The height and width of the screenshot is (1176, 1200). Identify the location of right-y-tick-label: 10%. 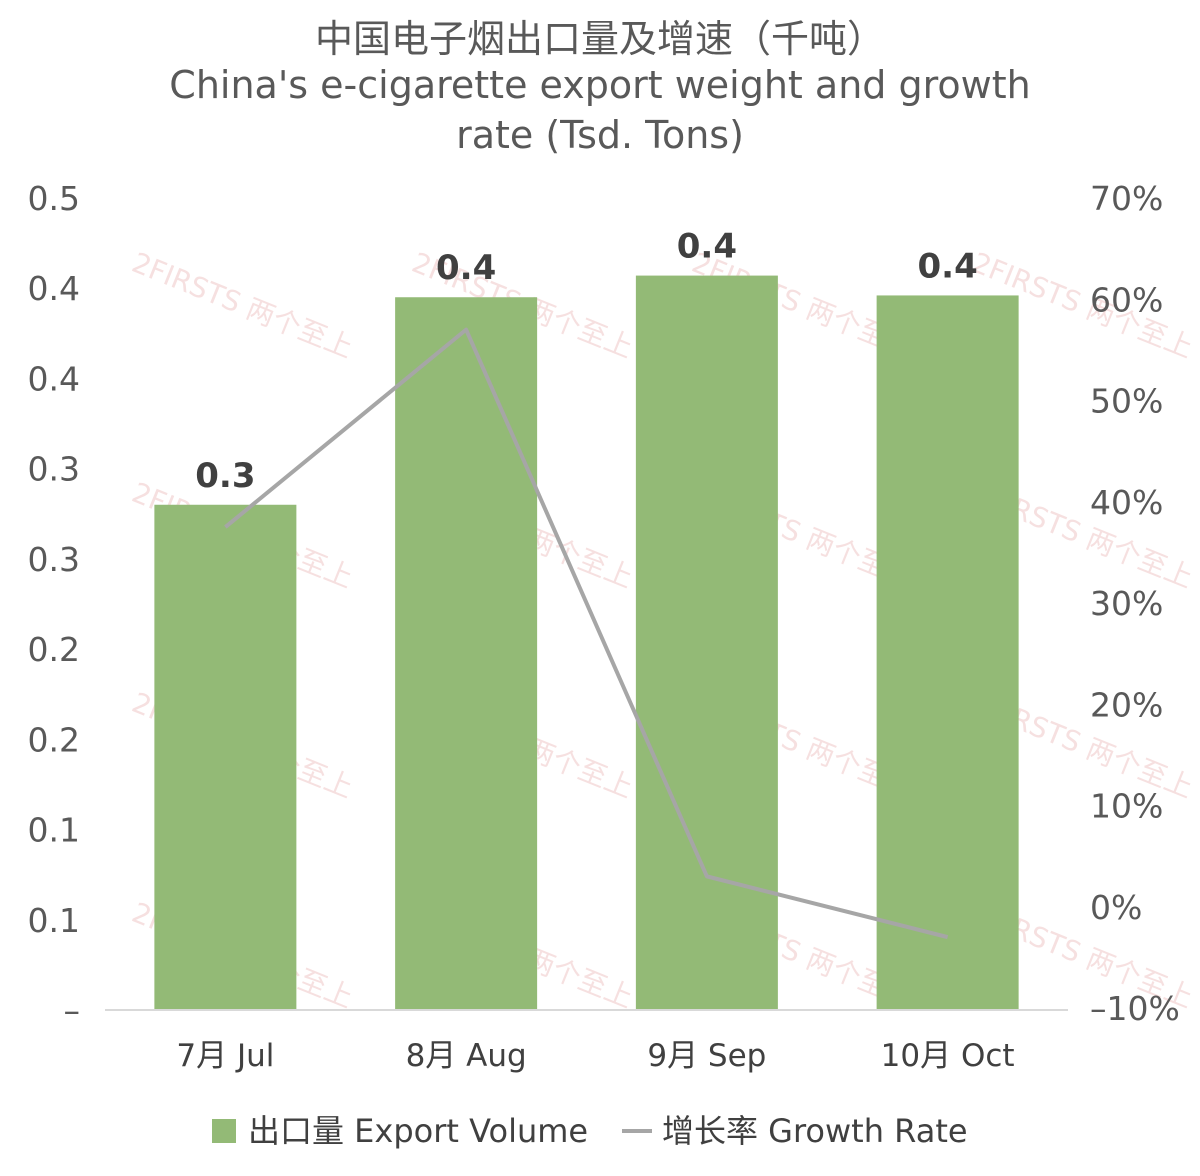
(1126, 806).